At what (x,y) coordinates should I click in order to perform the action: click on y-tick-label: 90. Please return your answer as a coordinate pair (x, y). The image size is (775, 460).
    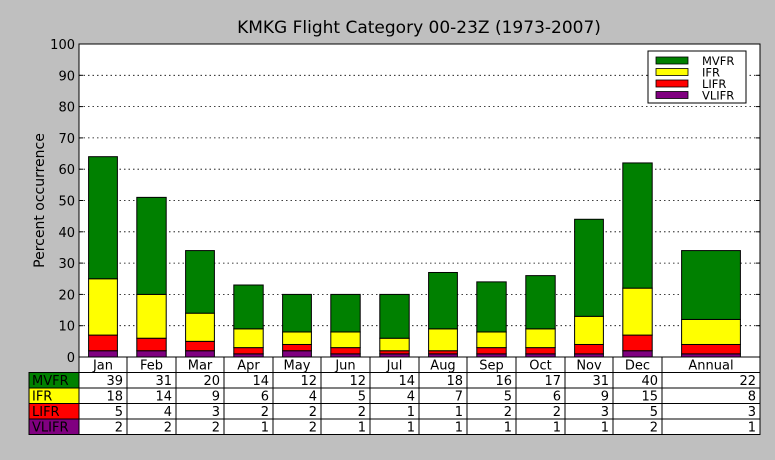
    Looking at the image, I should click on (66, 76).